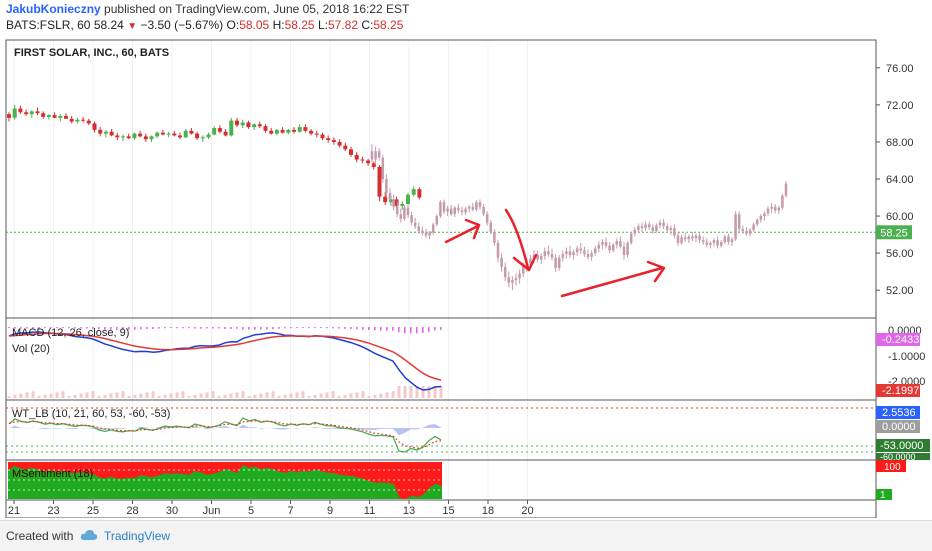 This screenshot has height=551, width=932. Describe the element at coordinates (517, 239) in the screenshot. I see `arrow-down` at that location.